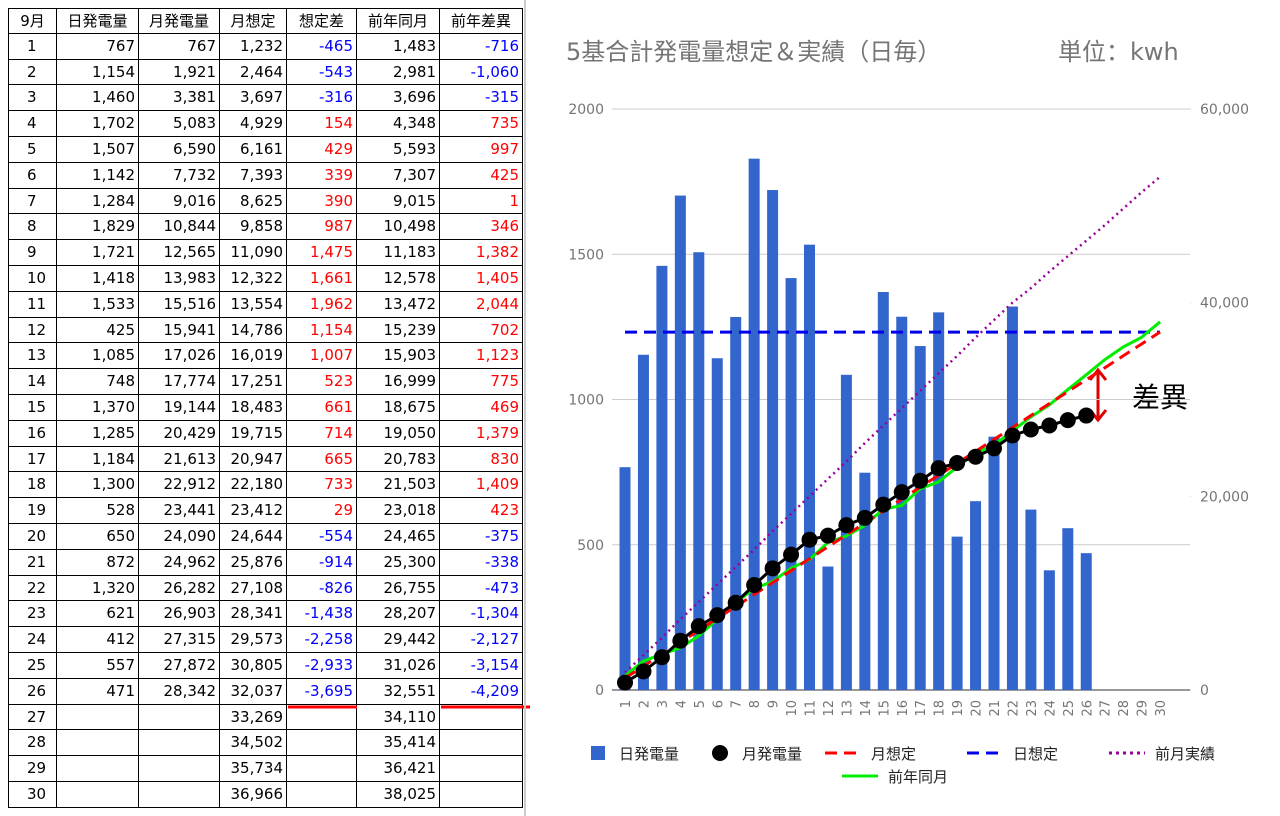 The height and width of the screenshot is (816, 1280). What do you see at coordinates (681, 704) in the screenshot?
I see `x-tick-label: 4` at bounding box center [681, 704].